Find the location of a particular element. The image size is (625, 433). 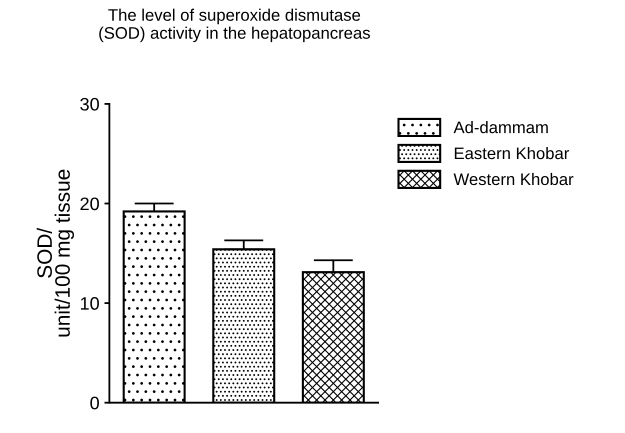

legend-label: Eastern Khobar is located at coordinates (512, 153).